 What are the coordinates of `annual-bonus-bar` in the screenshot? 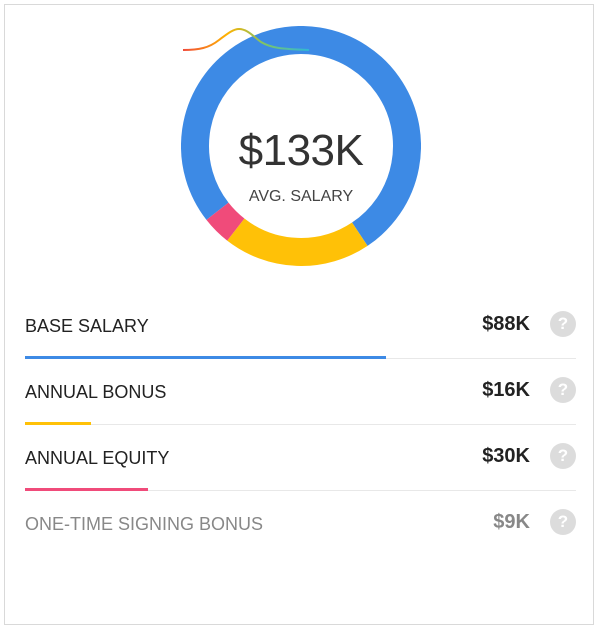 It's located at (58, 423).